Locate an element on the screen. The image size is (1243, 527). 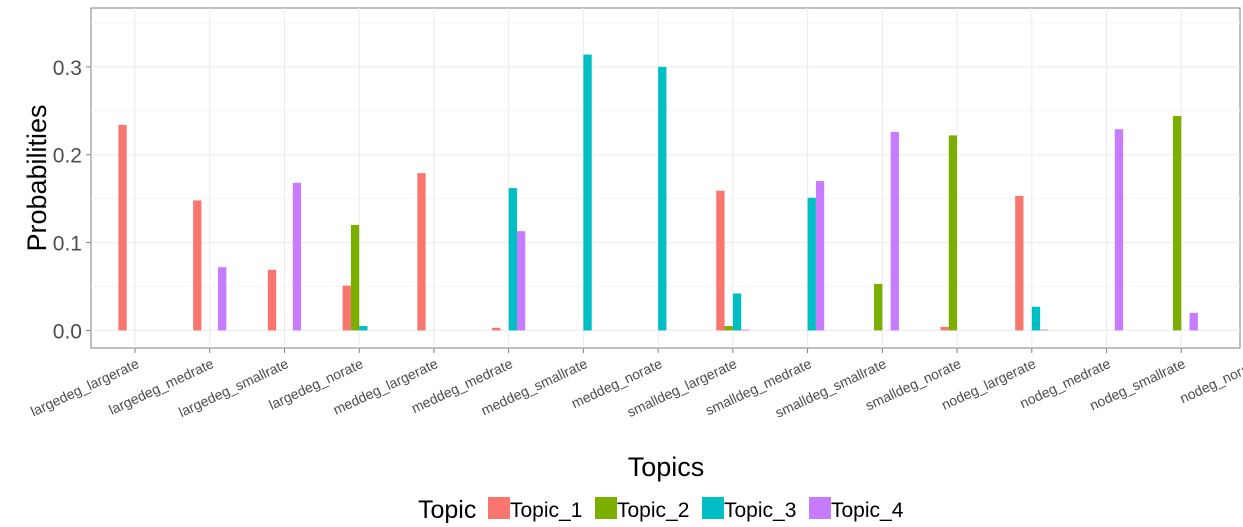
legend-title: Topic is located at coordinates (447, 510).